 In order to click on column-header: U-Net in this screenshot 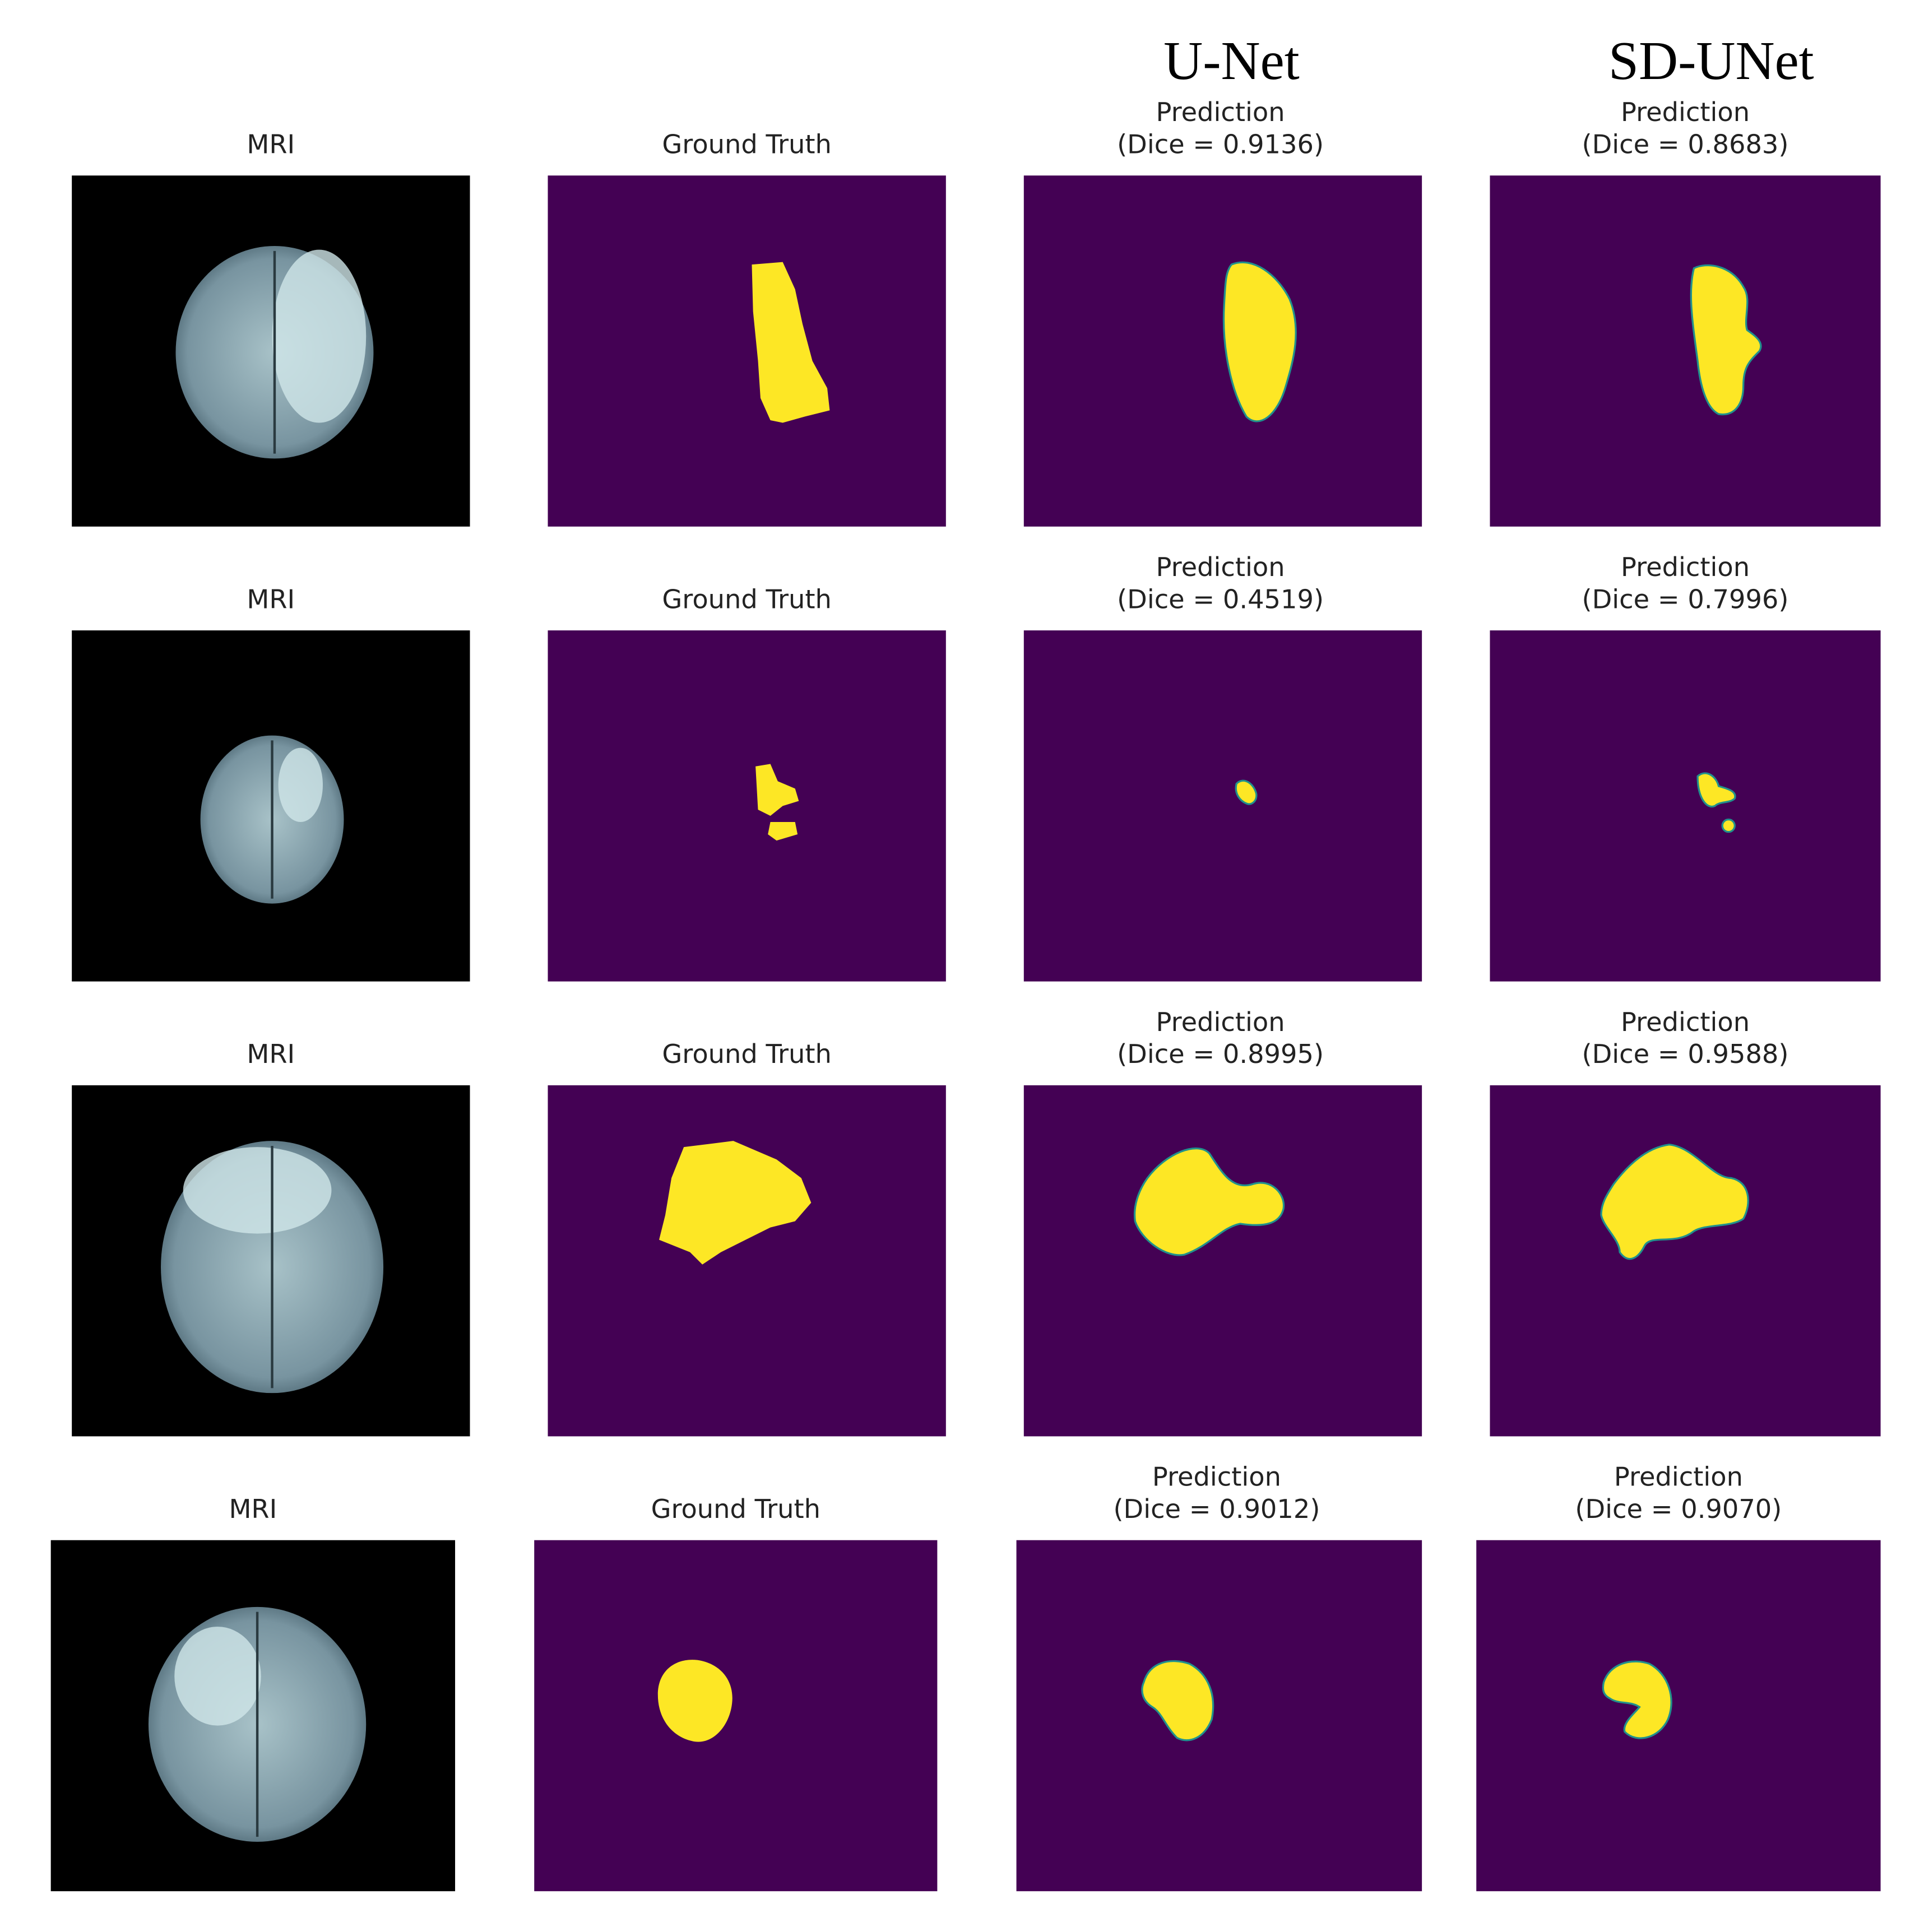, I will do `click(1231, 61)`.